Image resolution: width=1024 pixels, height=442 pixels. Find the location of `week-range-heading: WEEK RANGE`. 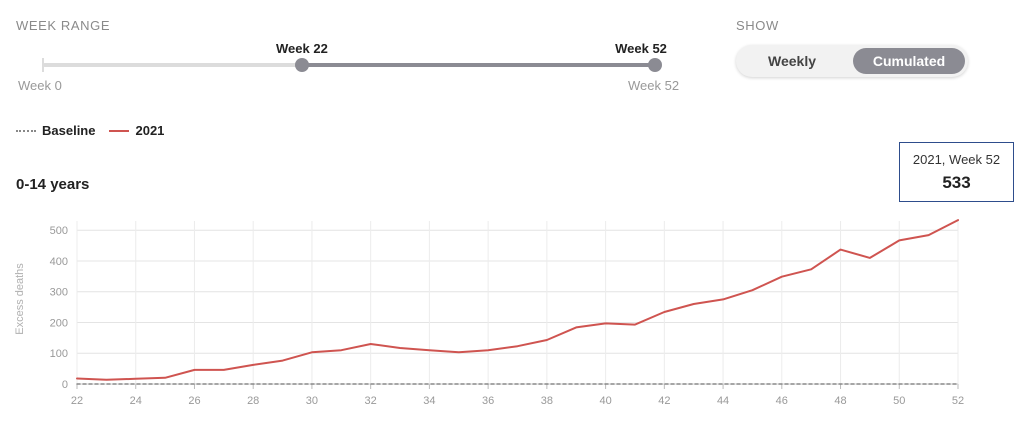

week-range-heading: WEEK RANGE is located at coordinates (63, 25).